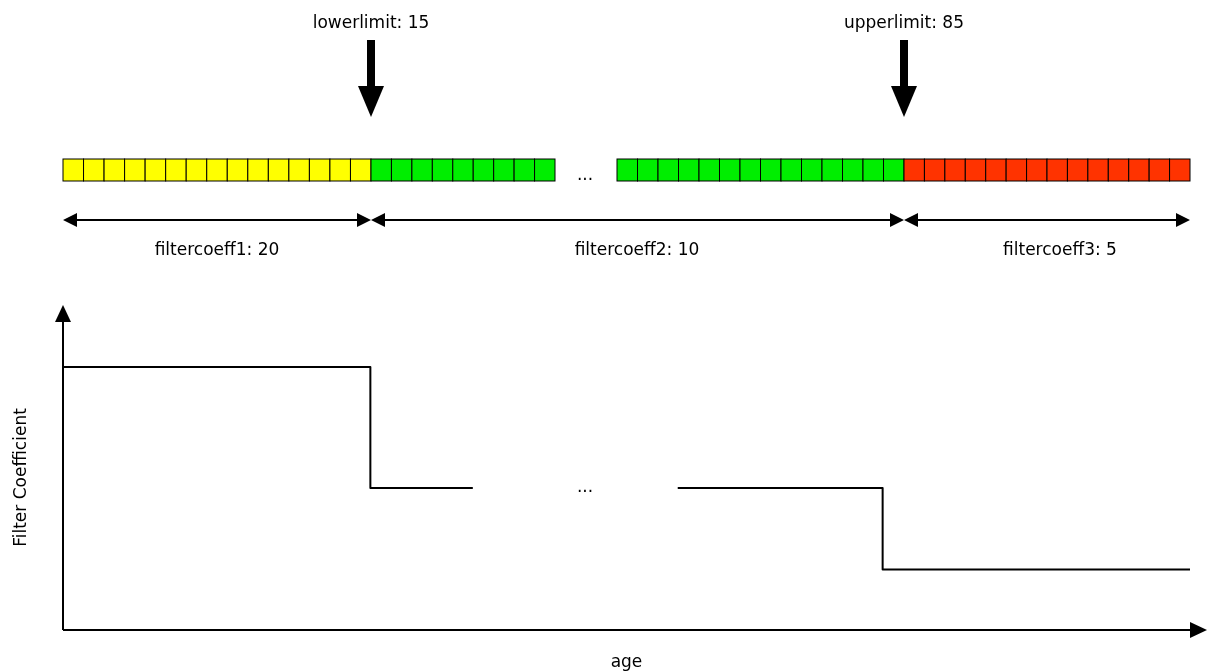 The width and height of the screenshot is (1207, 672). Describe the element at coordinates (217, 249) in the screenshot. I see `text: filtercoeff1: 20` at that location.